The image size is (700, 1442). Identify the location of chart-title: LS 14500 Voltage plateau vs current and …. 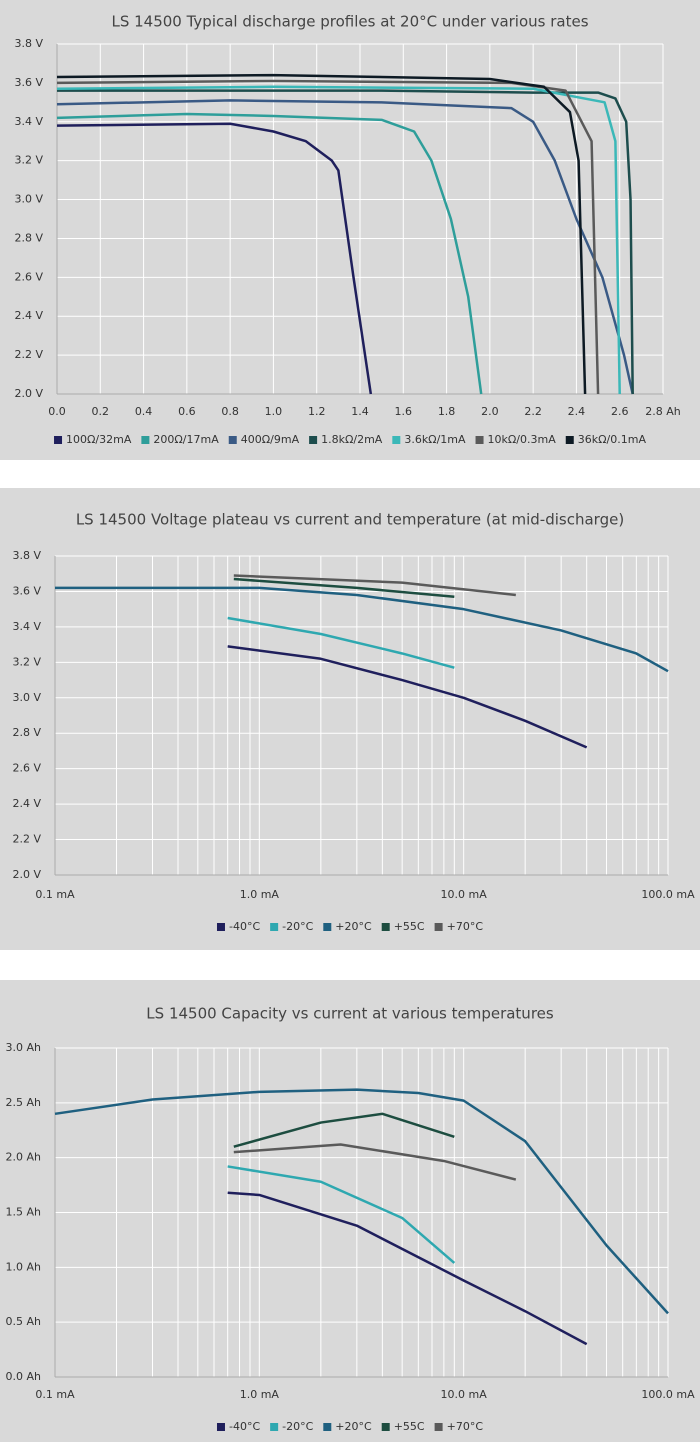
(350, 520).